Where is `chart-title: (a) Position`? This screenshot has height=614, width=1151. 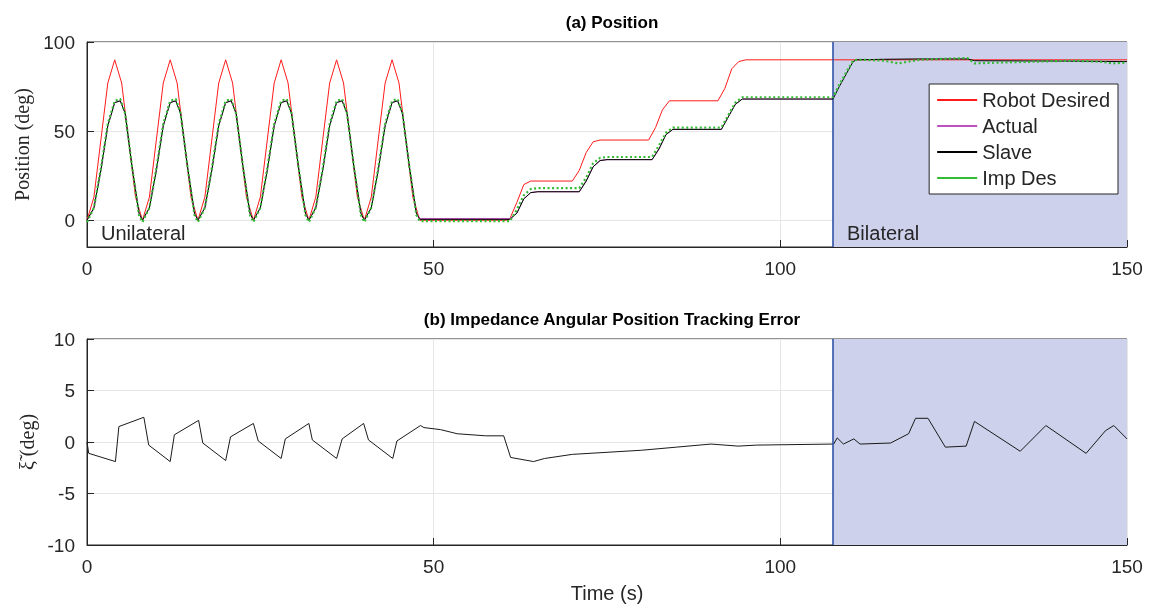 chart-title: (a) Position is located at coordinates (612, 22).